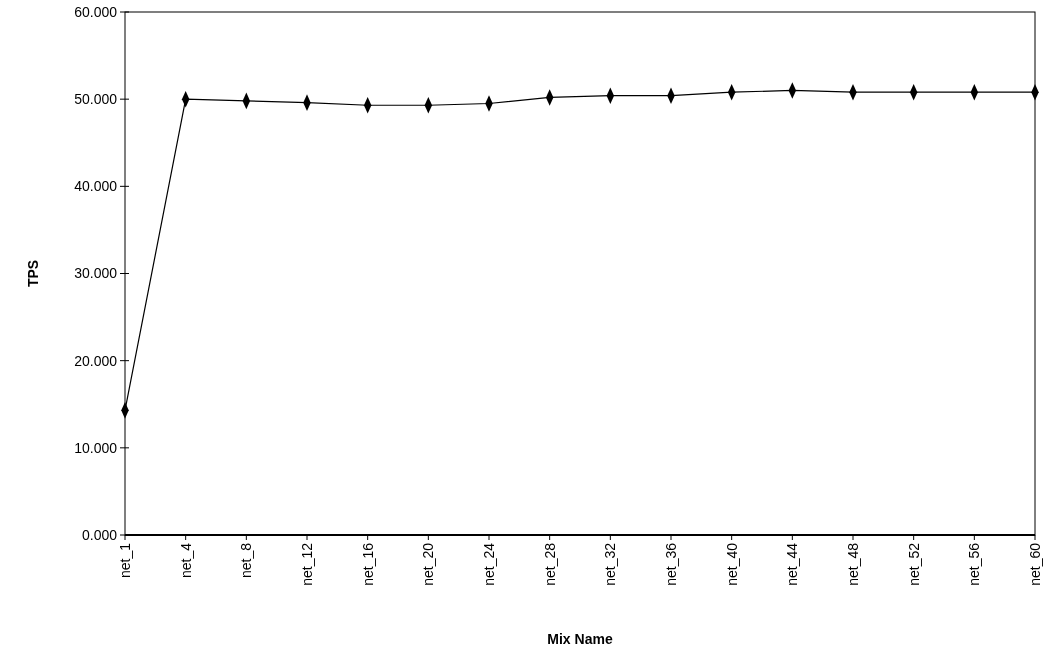 The width and height of the screenshot is (1053, 662). Describe the element at coordinates (96, 273) in the screenshot. I see `y-tick-label: 30.000` at that location.